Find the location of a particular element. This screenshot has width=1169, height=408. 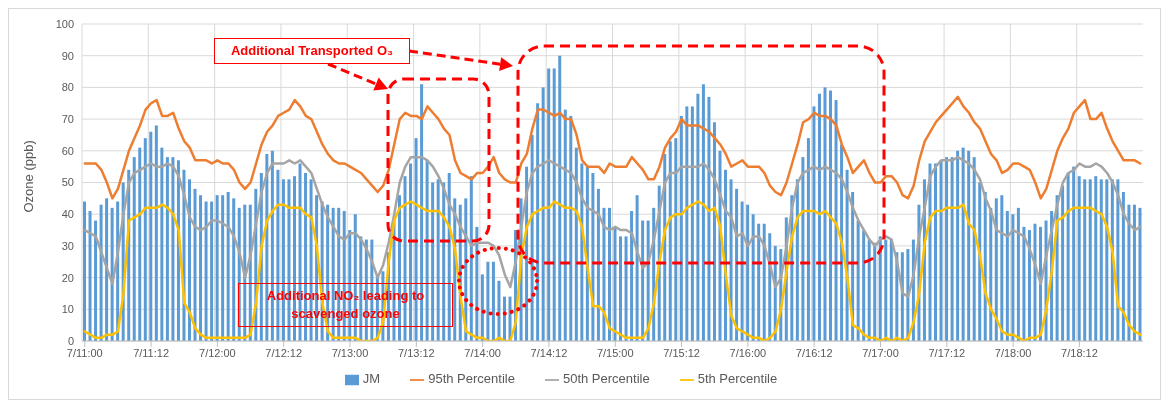

x-tick-label: 7/18:12 is located at coordinates (1079, 352).